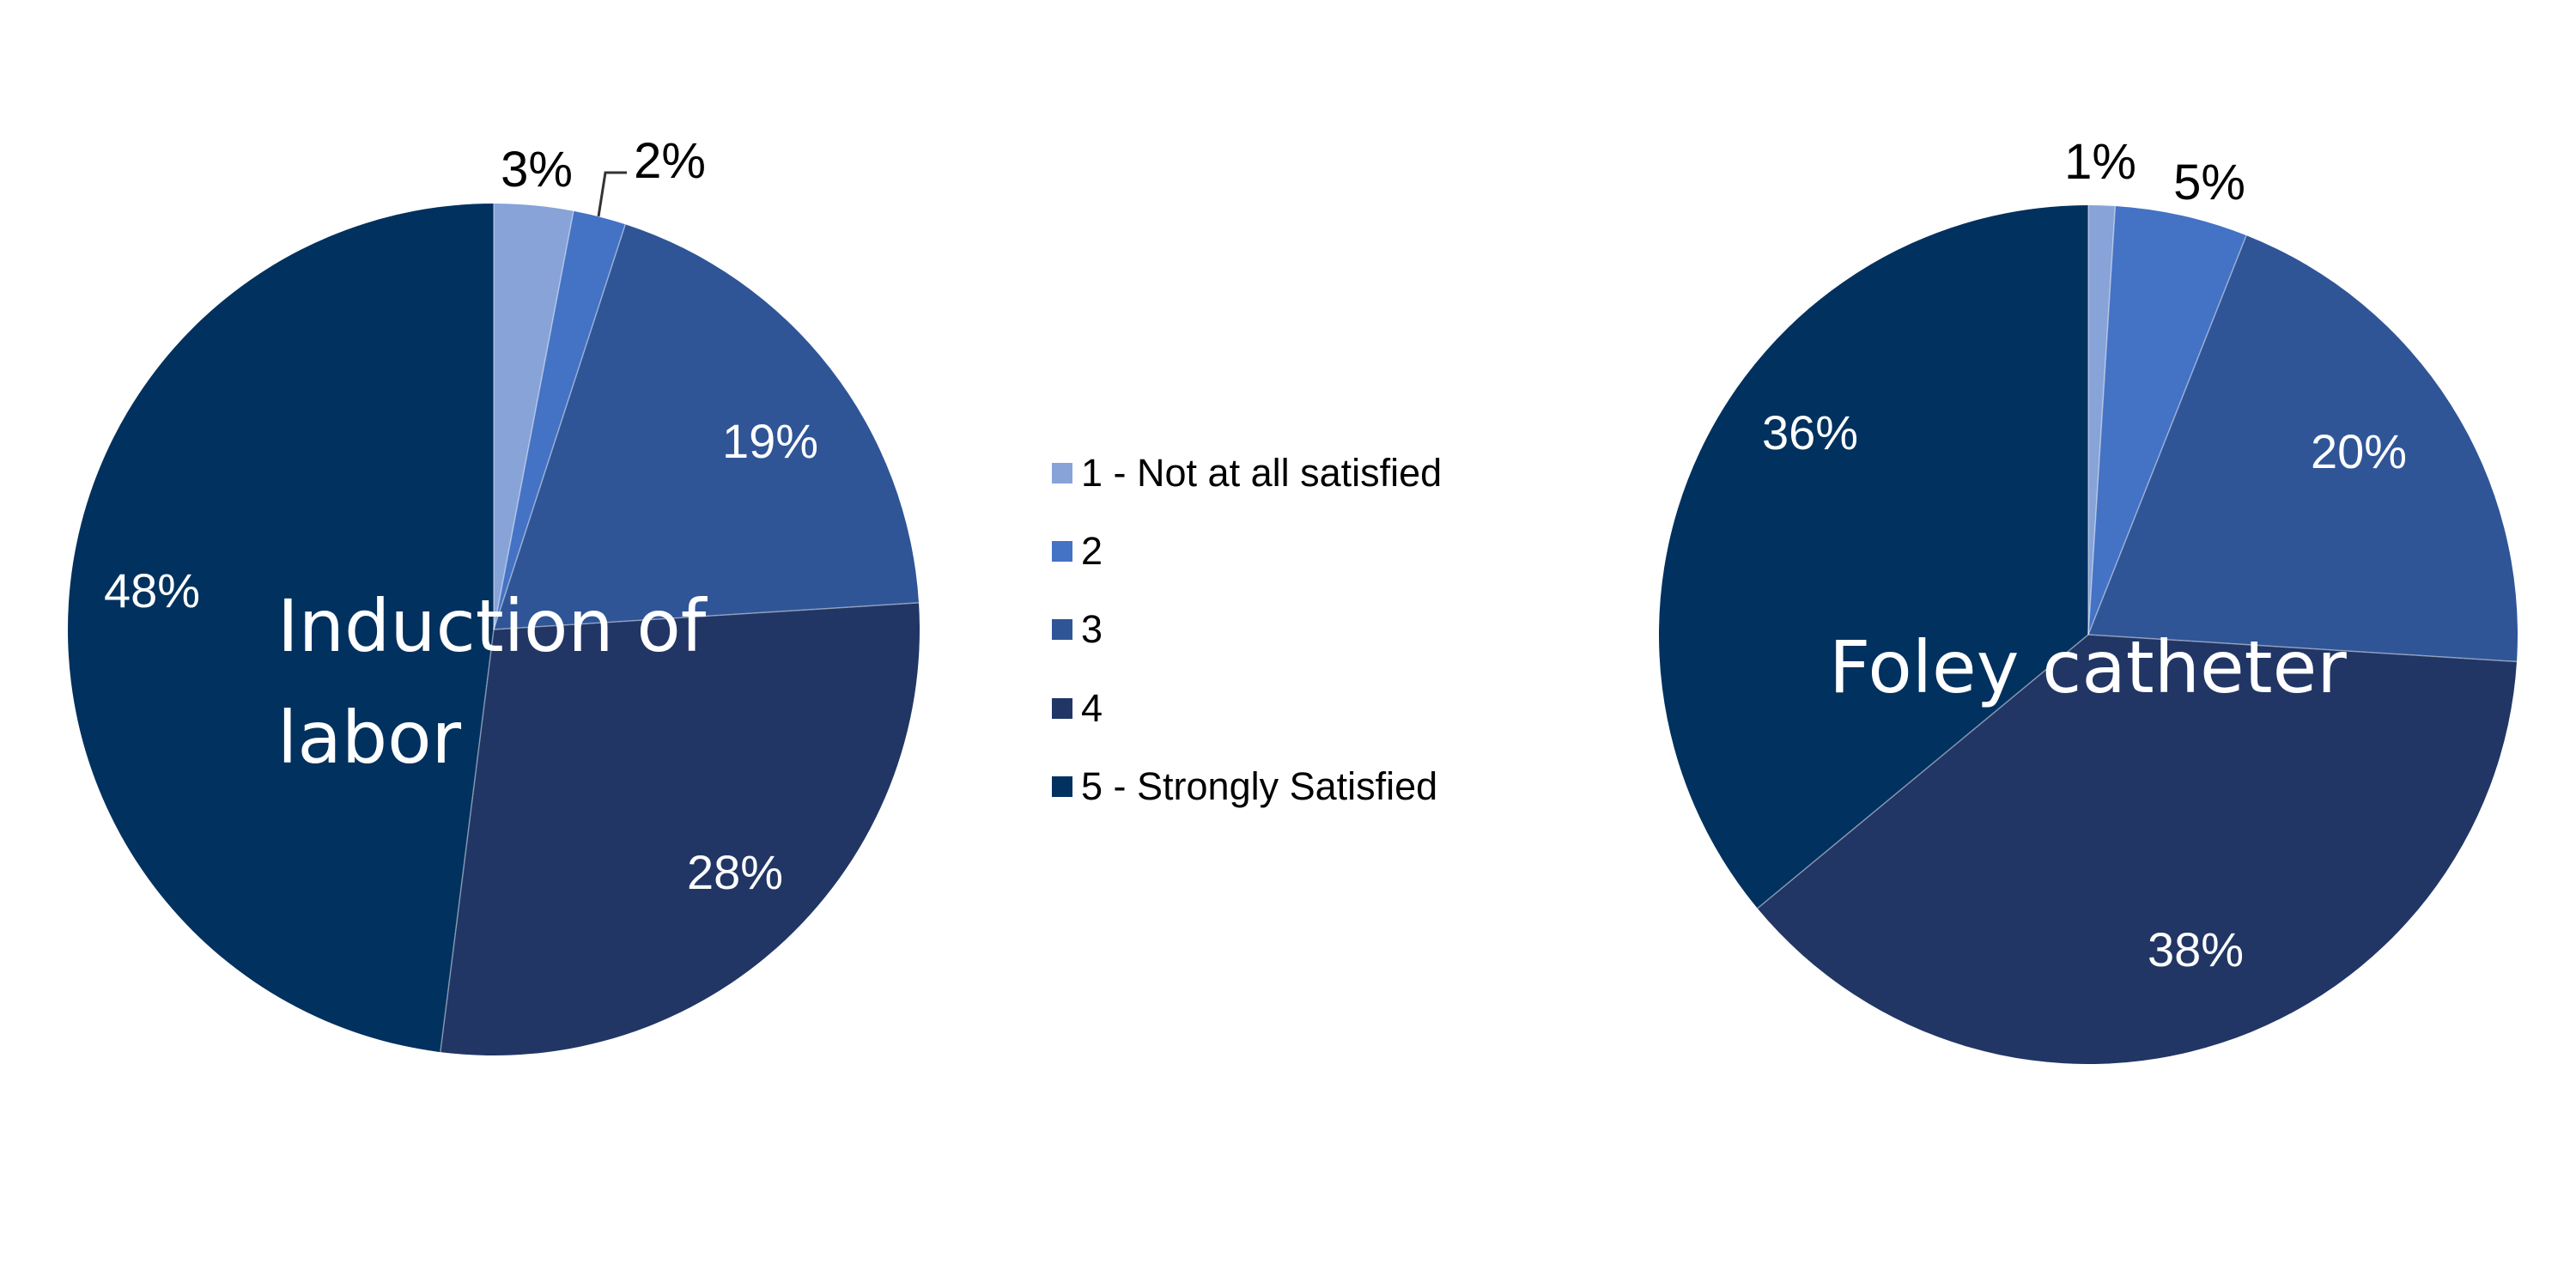 This screenshot has width=2576, height=1265. Describe the element at coordinates (1092, 708) in the screenshot. I see `legend-label-4: 4` at that location.